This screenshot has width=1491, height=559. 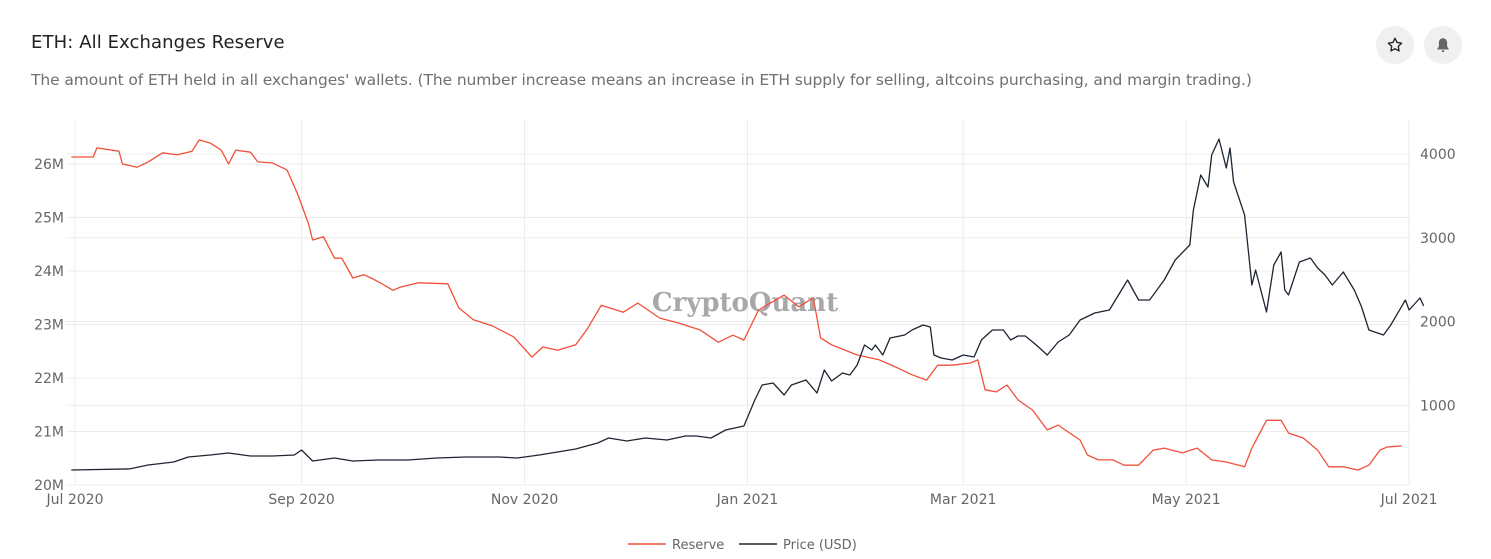 What do you see at coordinates (49, 379) in the screenshot?
I see `y-left-tick-label: 22M` at bounding box center [49, 379].